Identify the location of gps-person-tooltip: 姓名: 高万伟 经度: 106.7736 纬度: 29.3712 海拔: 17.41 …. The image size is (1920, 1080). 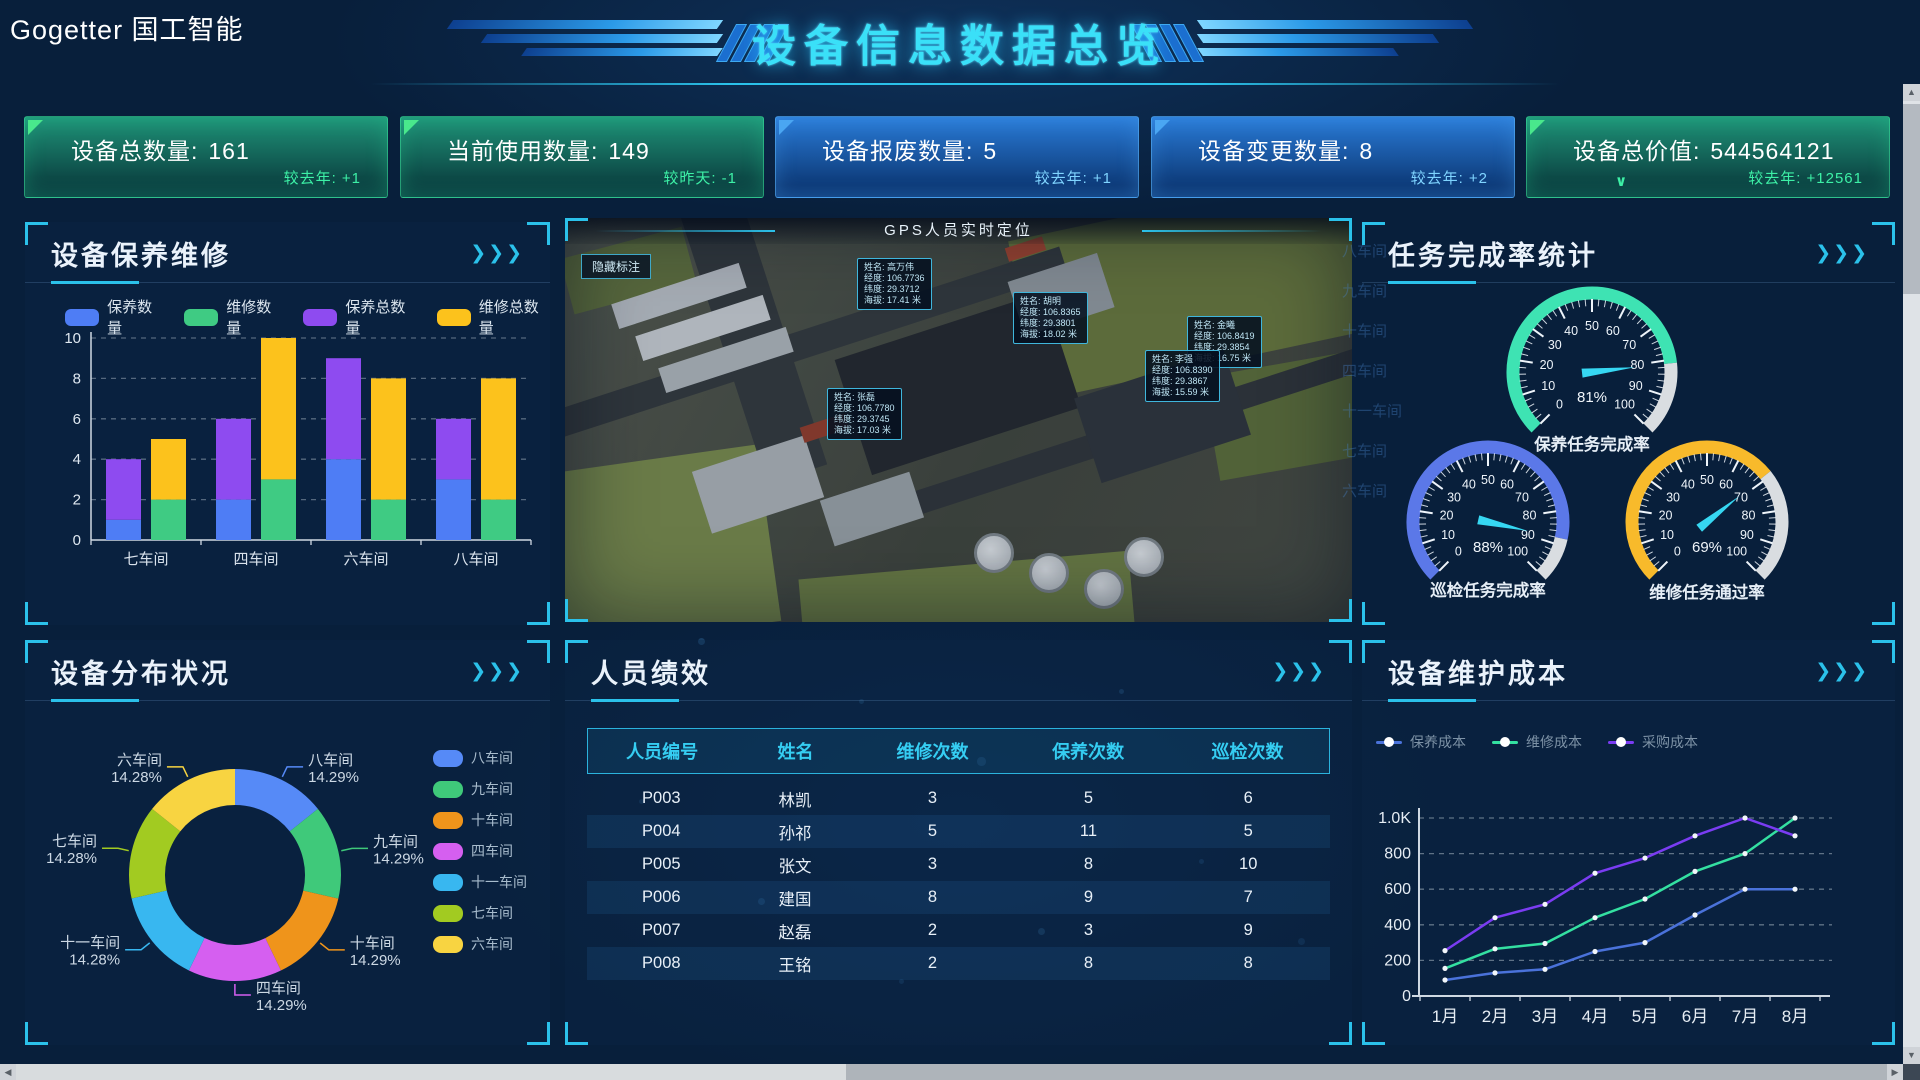
(894, 284).